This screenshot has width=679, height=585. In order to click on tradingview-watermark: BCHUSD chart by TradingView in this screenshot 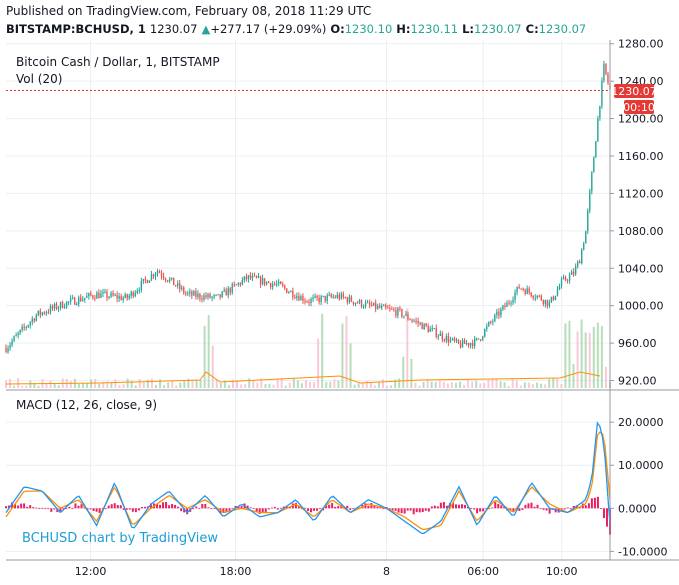, I will do `click(120, 538)`.